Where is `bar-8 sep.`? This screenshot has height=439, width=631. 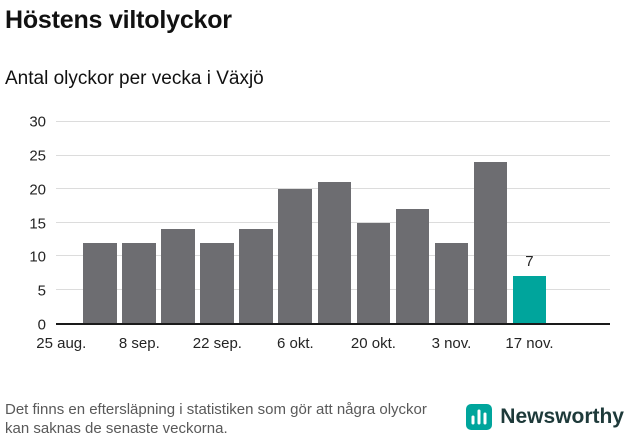
bar-8 sep. is located at coordinates (139, 282).